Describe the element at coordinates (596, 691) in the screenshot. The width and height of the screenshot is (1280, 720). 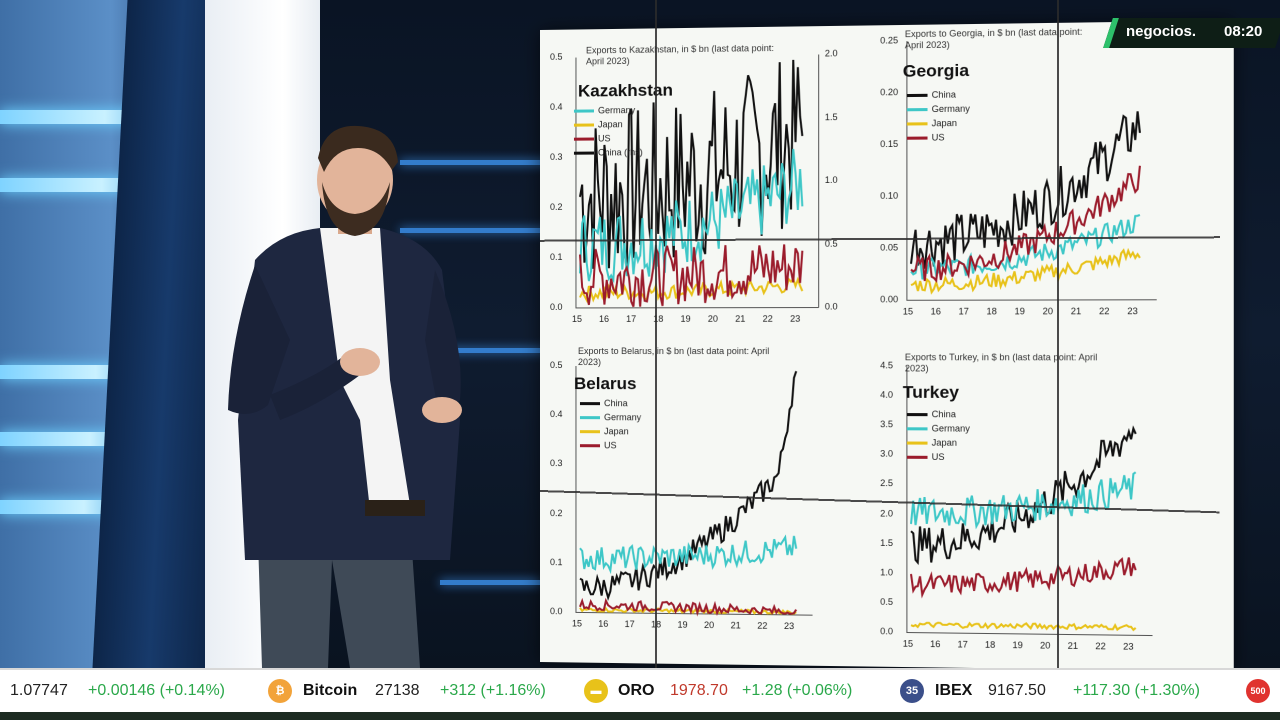
I see `gold-icon: ▬` at that location.